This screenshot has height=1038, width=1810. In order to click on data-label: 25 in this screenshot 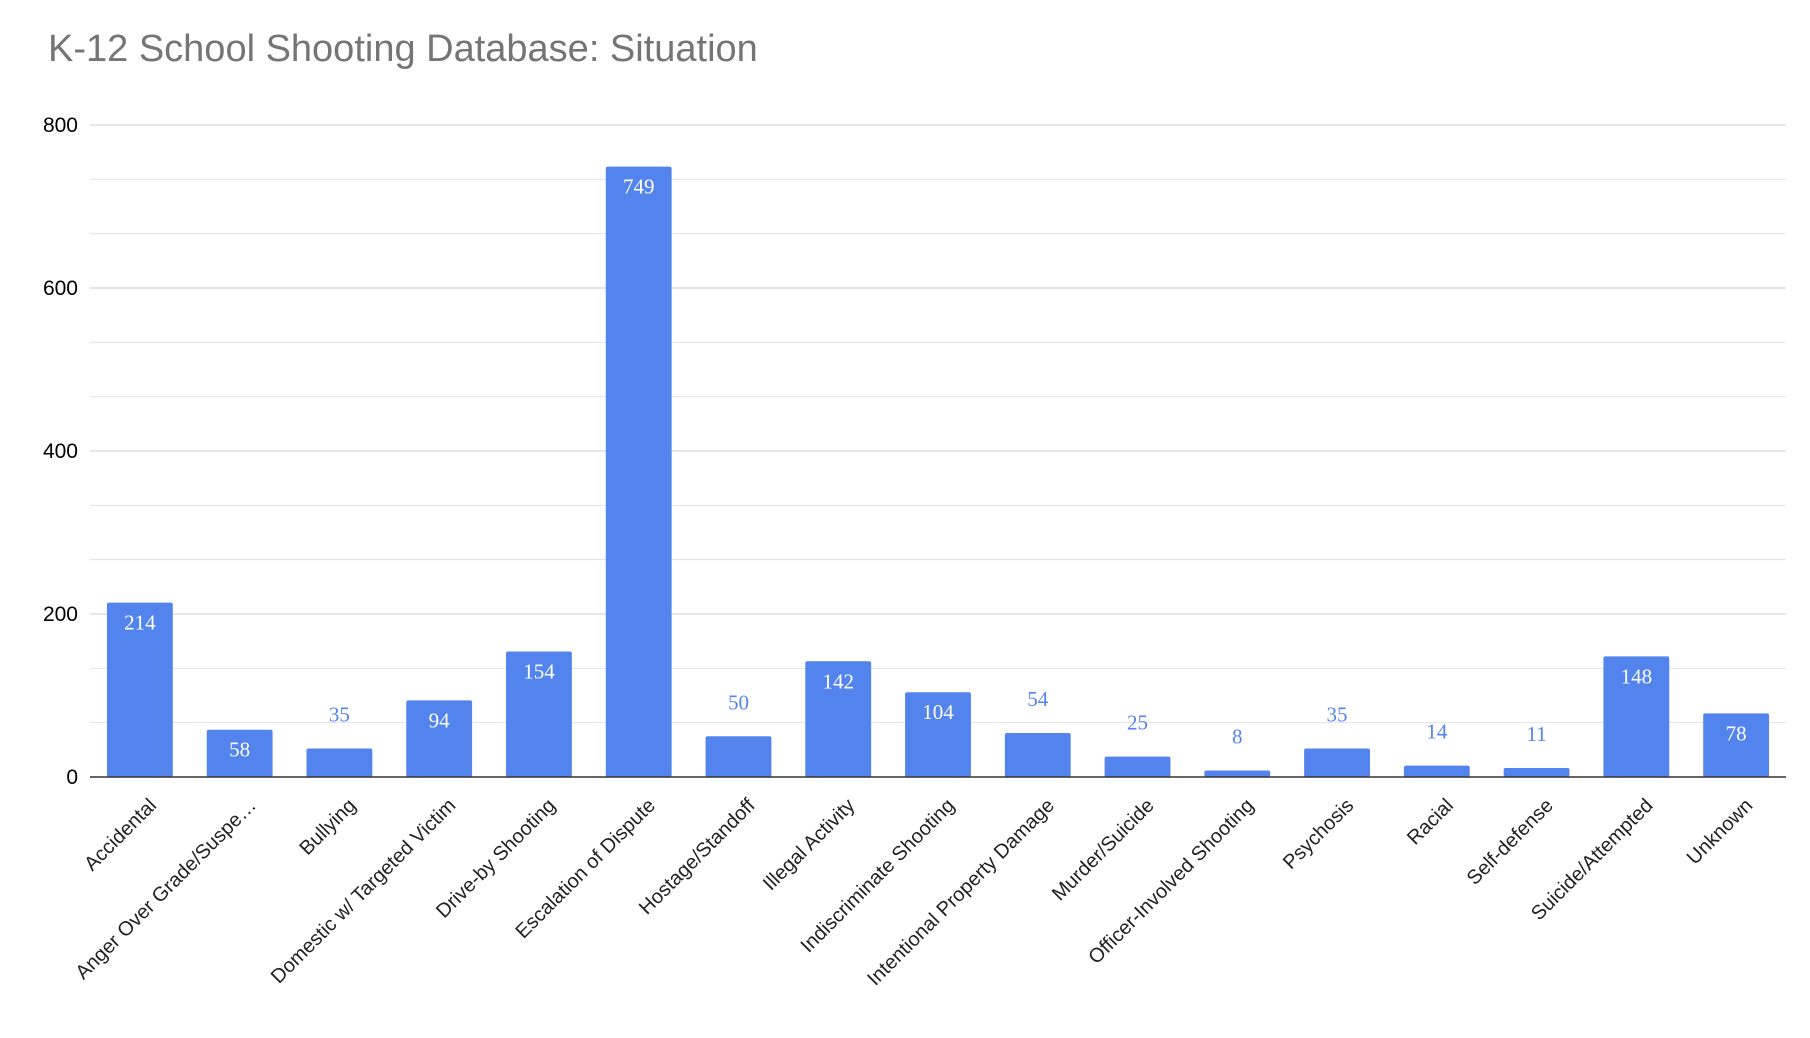, I will do `click(1137, 723)`.